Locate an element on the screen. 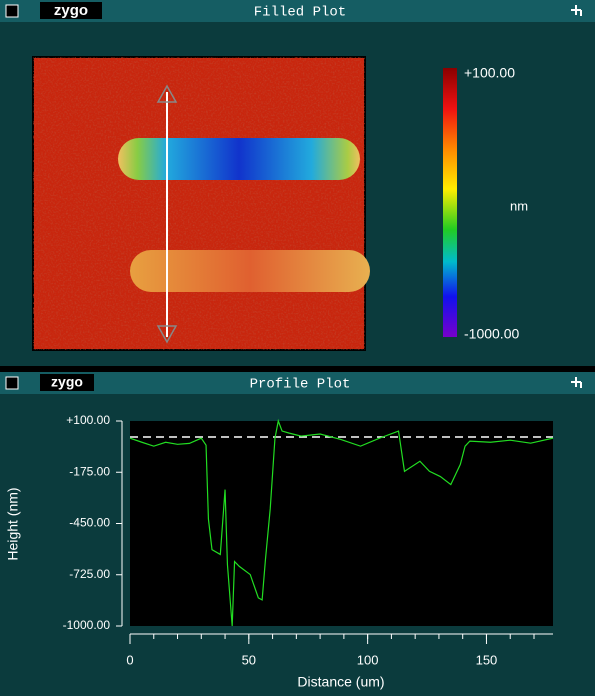  x-tick-label: 150 is located at coordinates (487, 659).